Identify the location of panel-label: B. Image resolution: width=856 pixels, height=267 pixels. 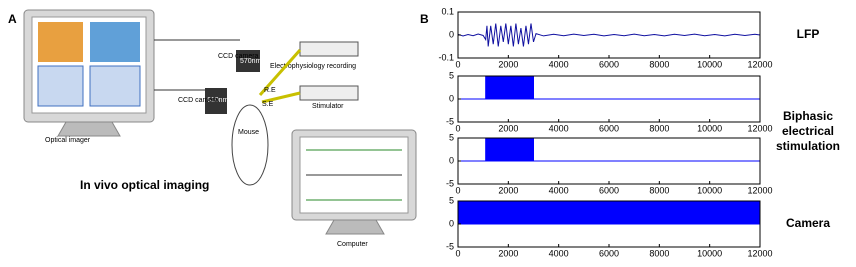
(424, 19).